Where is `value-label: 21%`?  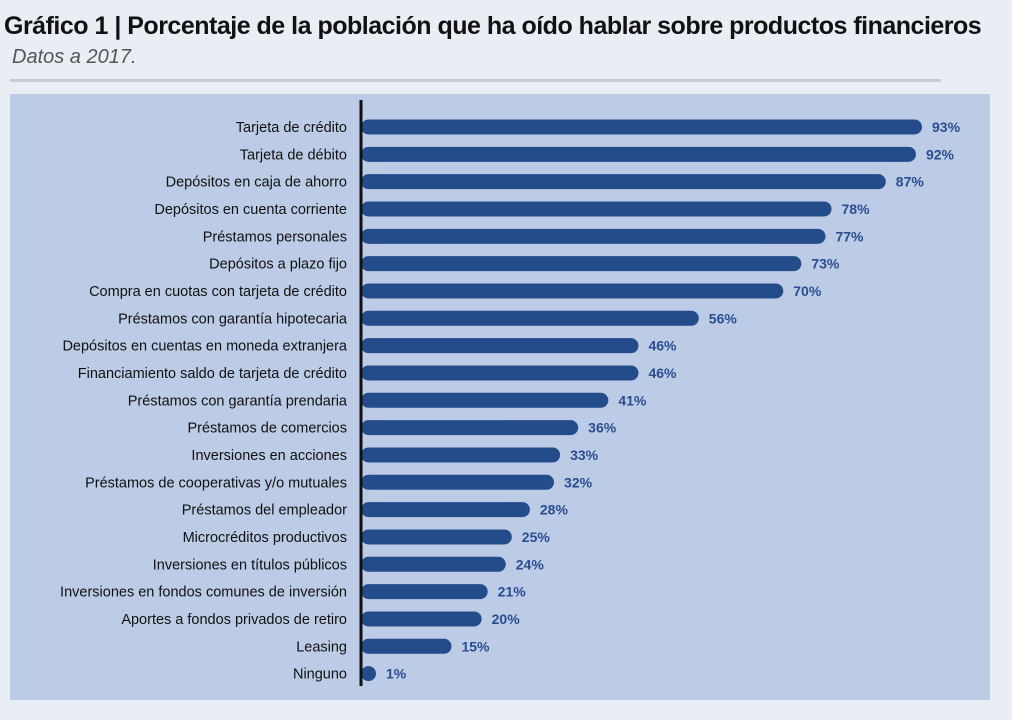 value-label: 21% is located at coordinates (512, 592).